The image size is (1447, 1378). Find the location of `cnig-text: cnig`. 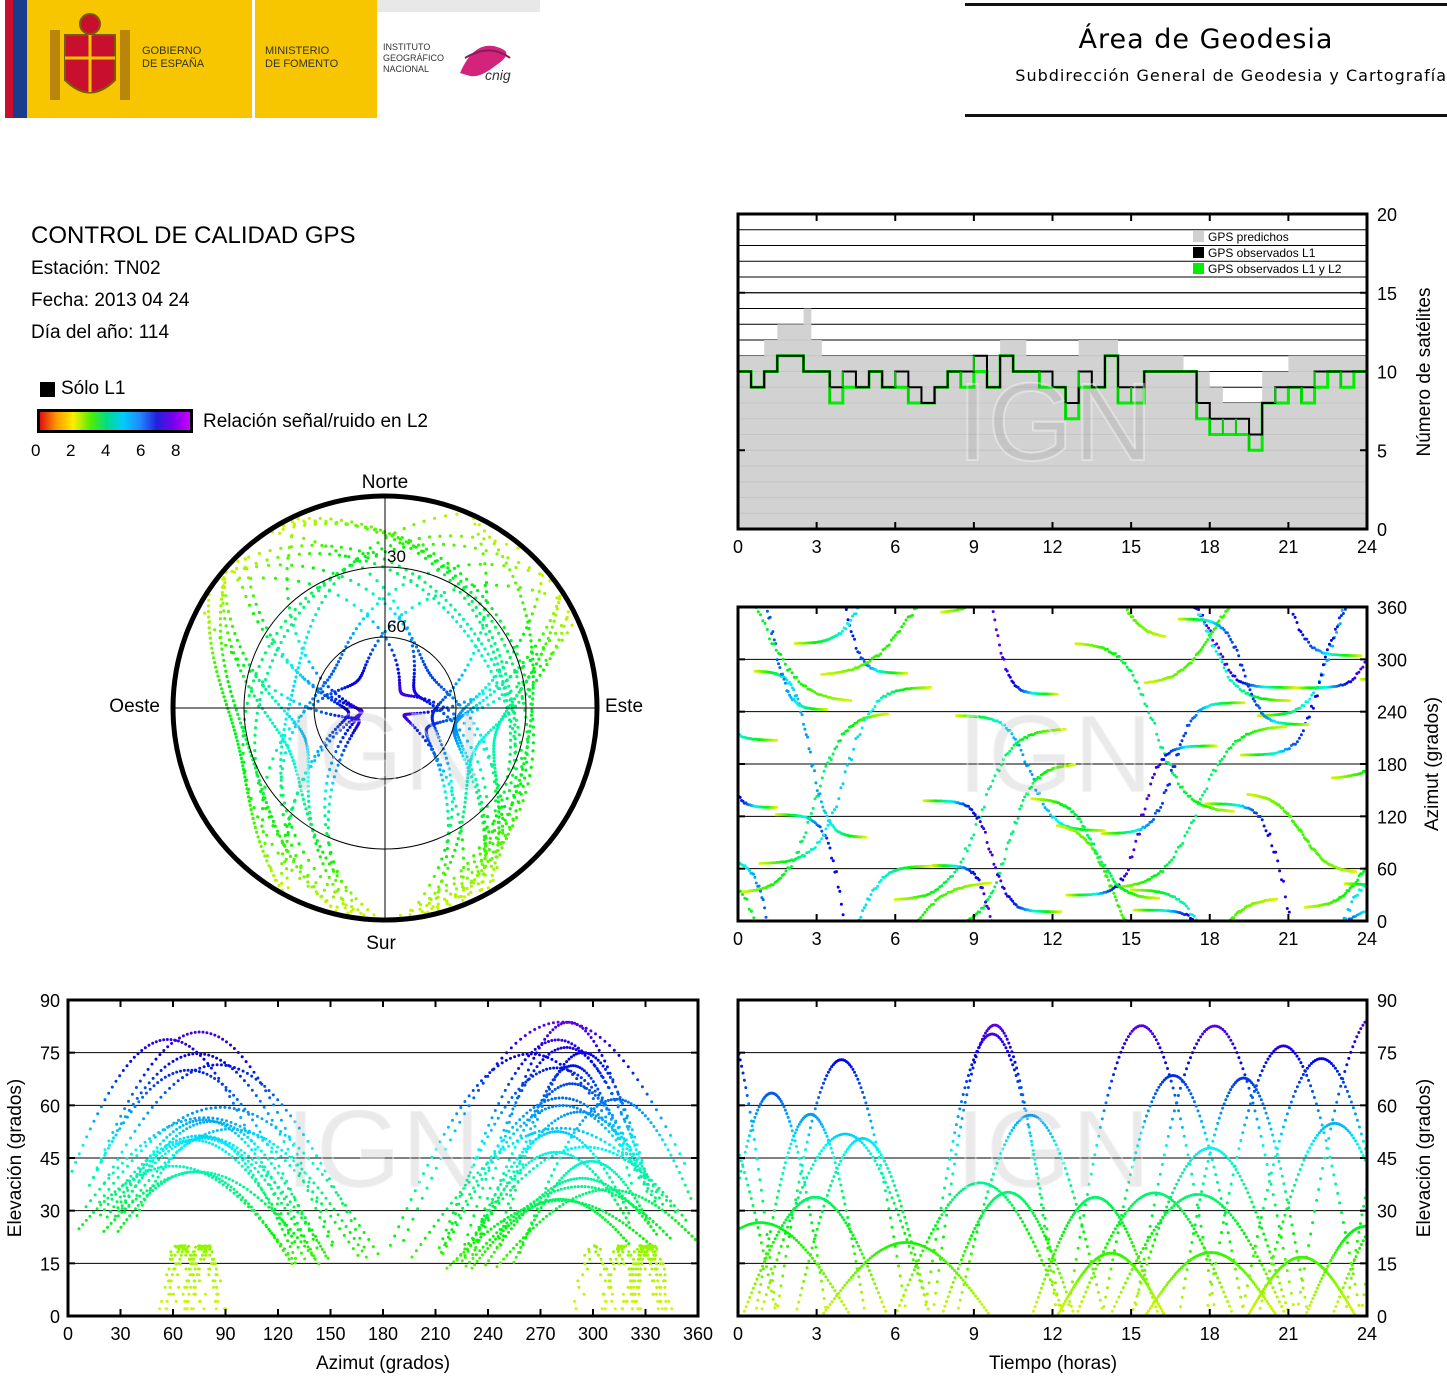

cnig-text: cnig is located at coordinates (498, 75).